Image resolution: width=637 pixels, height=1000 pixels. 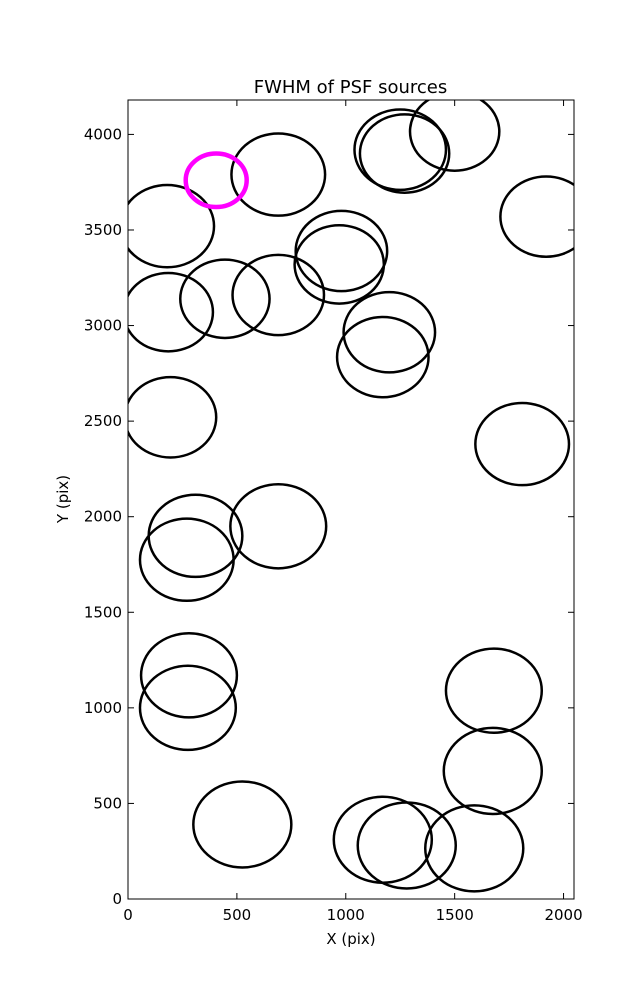 I want to click on x-tick-label: 500, so click(x=237, y=915).